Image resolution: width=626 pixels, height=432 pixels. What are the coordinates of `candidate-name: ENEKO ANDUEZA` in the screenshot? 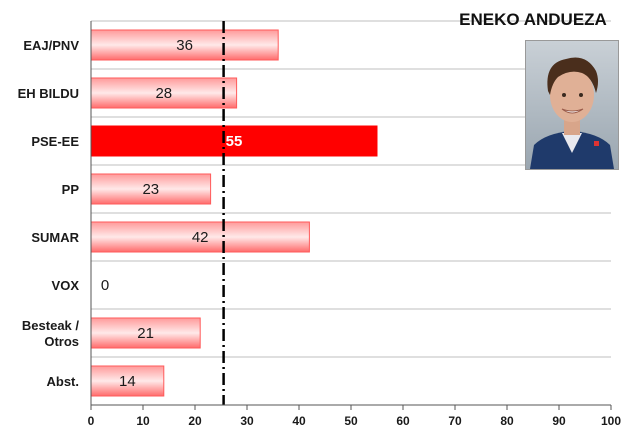 It's located at (533, 19).